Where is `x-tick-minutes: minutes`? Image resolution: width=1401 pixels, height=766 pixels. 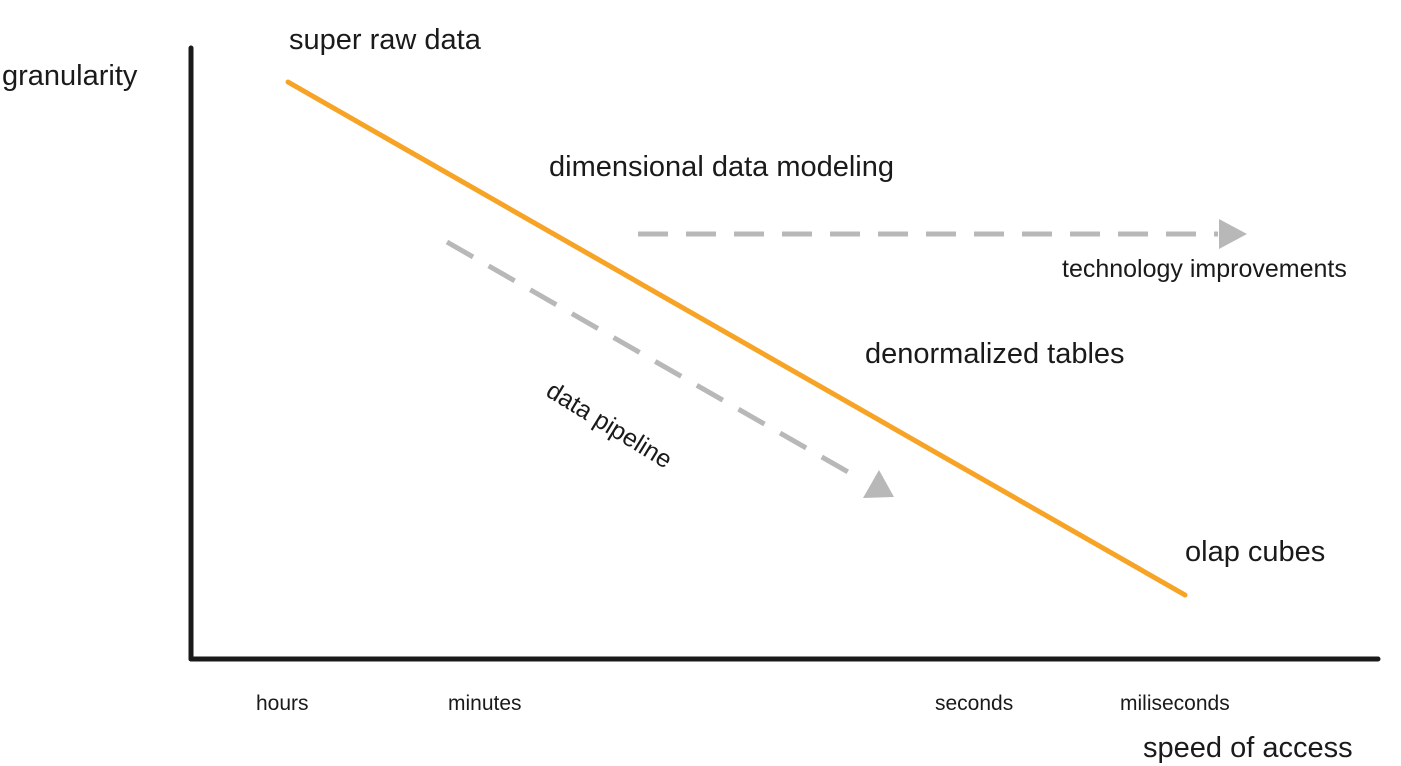 x-tick-minutes: minutes is located at coordinates (485, 703).